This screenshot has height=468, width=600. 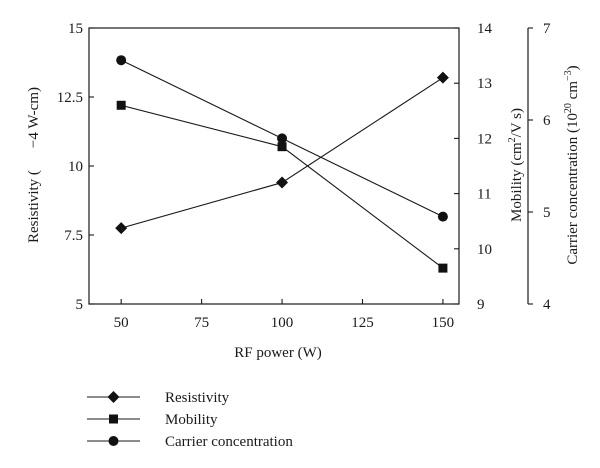 What do you see at coordinates (73, 236) in the screenshot?
I see `left-tick-label: 7.5` at bounding box center [73, 236].